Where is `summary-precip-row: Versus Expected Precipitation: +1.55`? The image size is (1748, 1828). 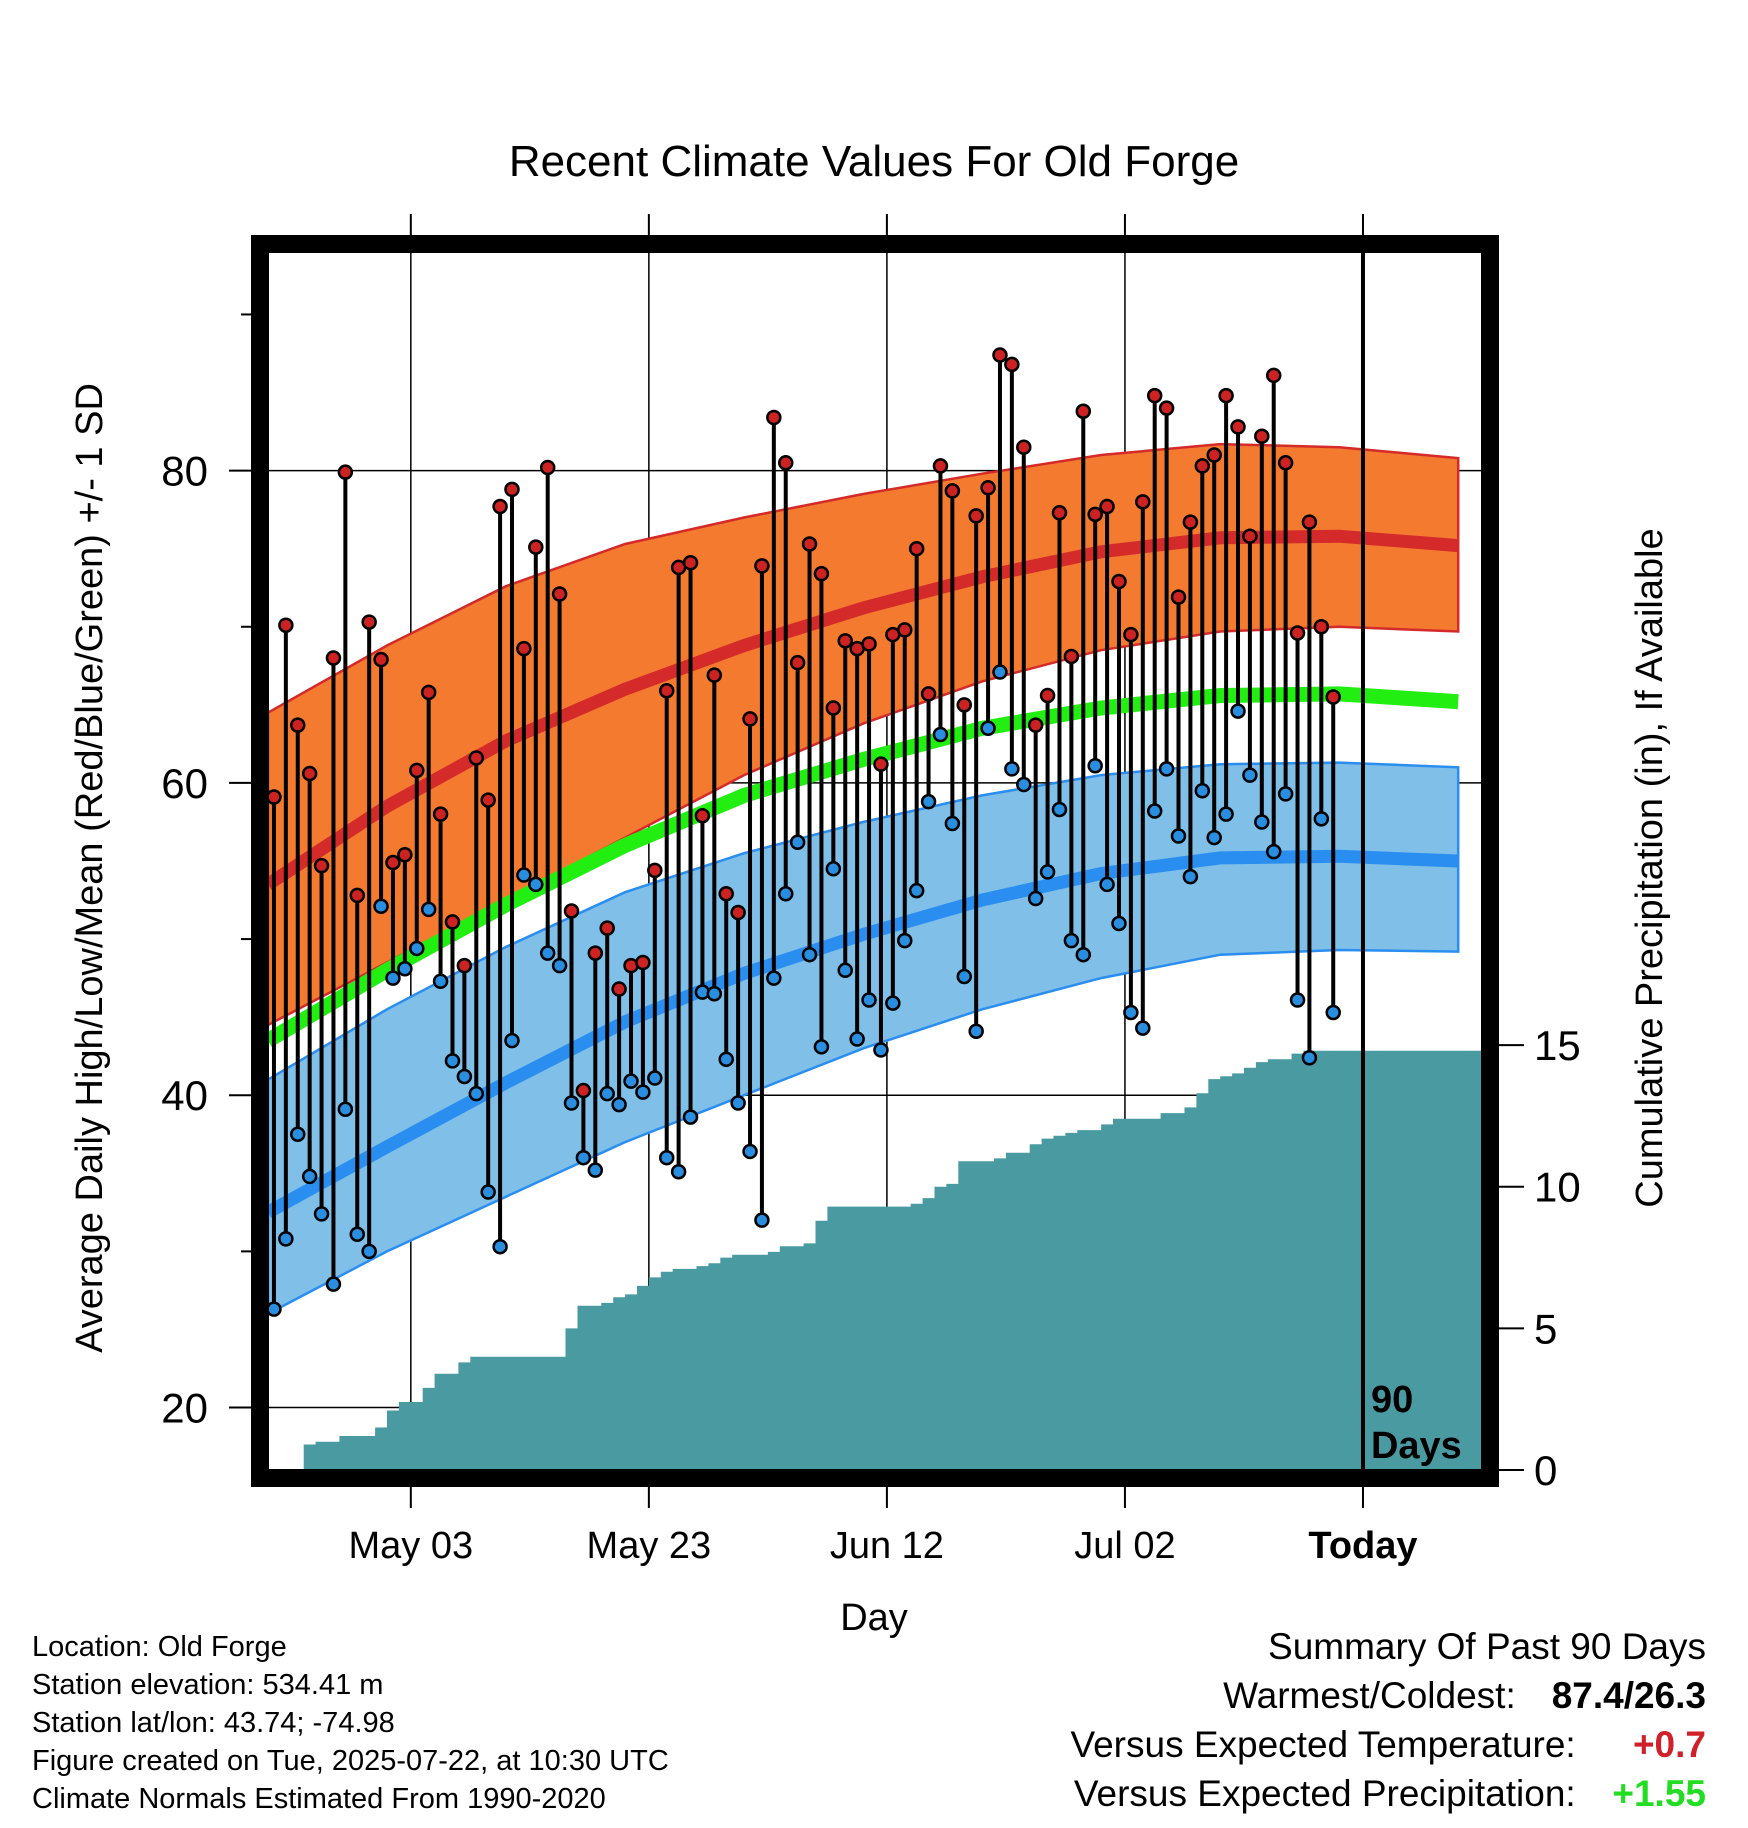 summary-precip-row: Versus Expected Precipitation: +1.55 is located at coordinates (1388, 1793).